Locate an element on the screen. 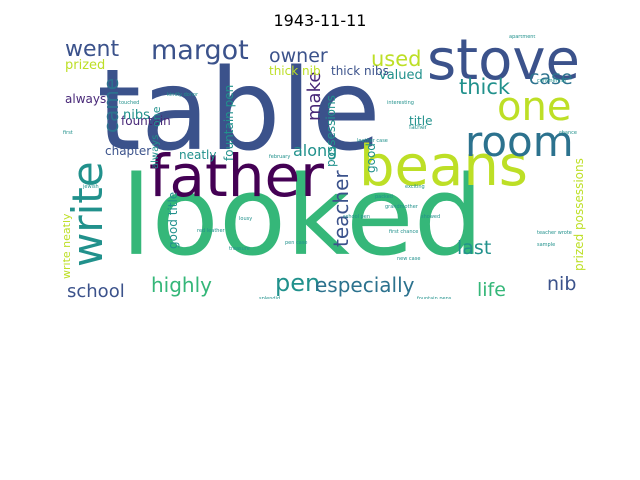 This screenshot has height=480, width=640. cloud-word-commercial: commercial is located at coordinates (552, 81).